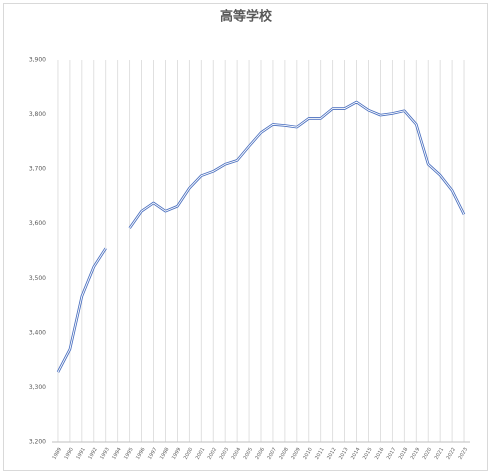  I want to click on y-tick-label: 3,700, so click(37, 169).